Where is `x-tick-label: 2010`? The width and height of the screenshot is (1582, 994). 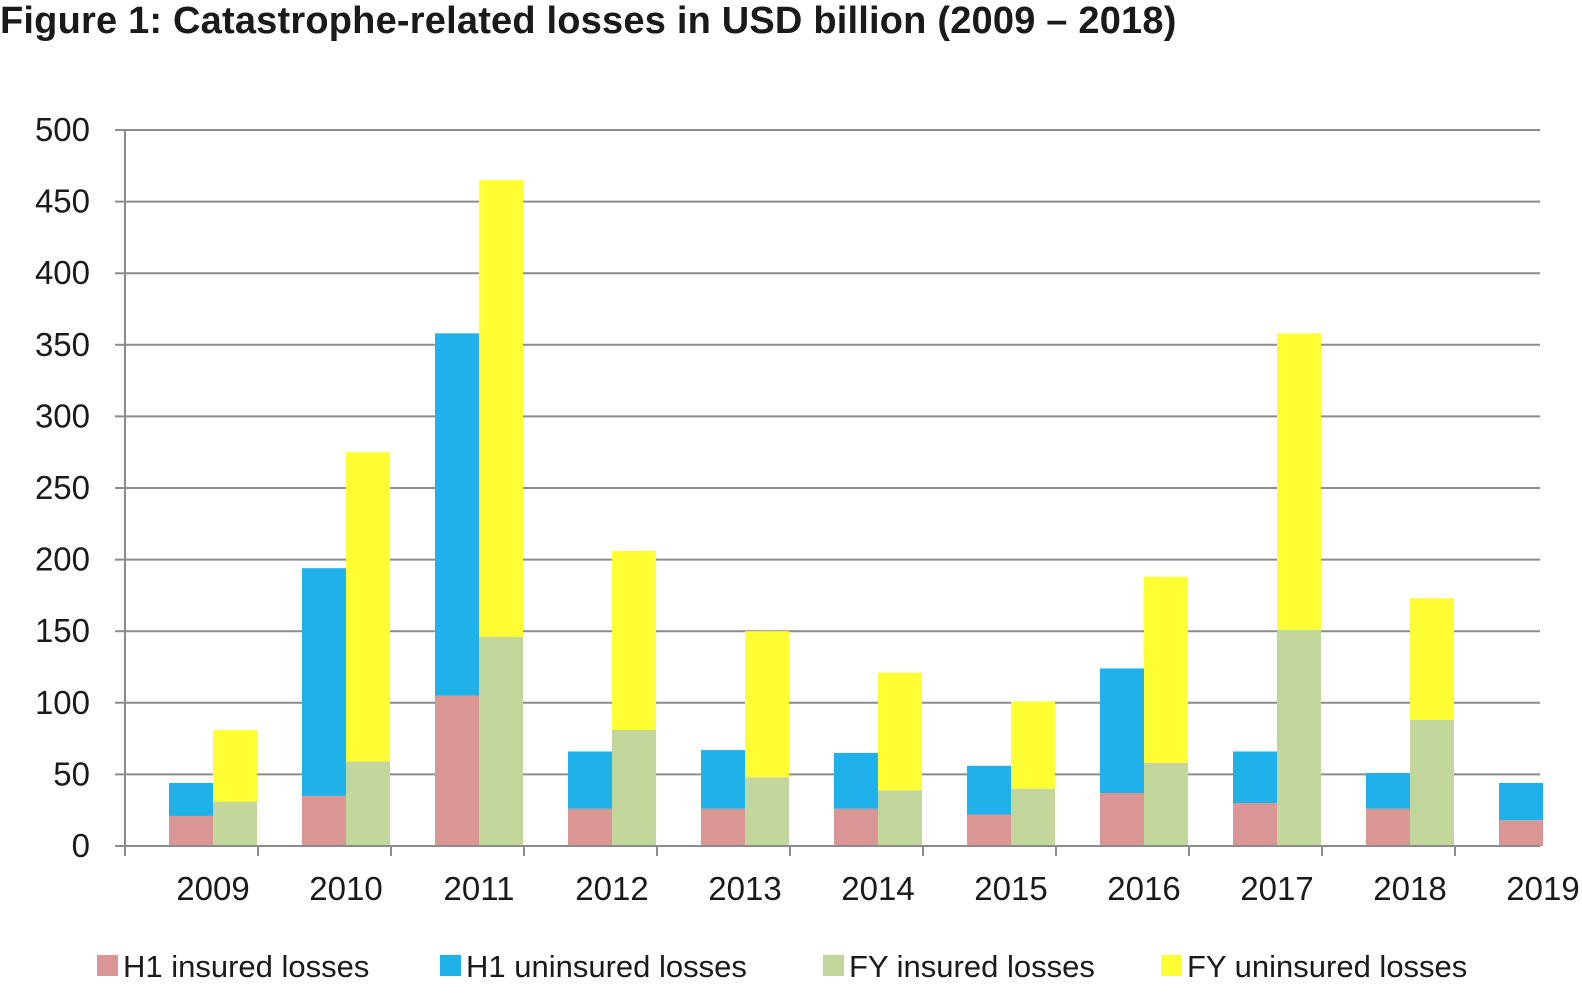
x-tick-label: 2010 is located at coordinates (345, 888).